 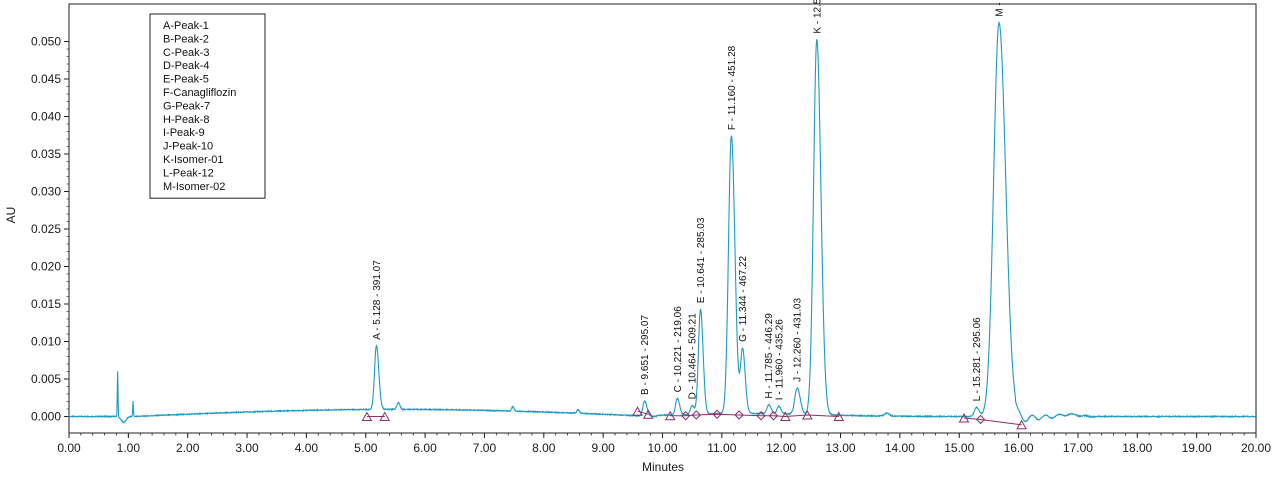 What do you see at coordinates (693, 356) in the screenshot?
I see `peak-label: D - 10.464 - 509.21` at bounding box center [693, 356].